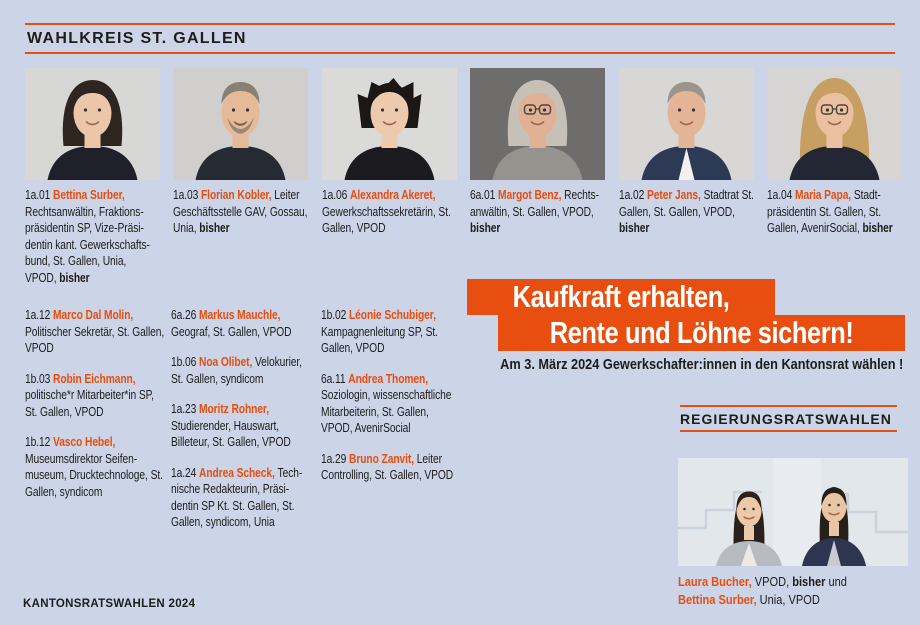 This screenshot has height=625, width=920. What do you see at coordinates (392, 195) in the screenshot?
I see `candidate-name: Alexandra Akeret,` at bounding box center [392, 195].